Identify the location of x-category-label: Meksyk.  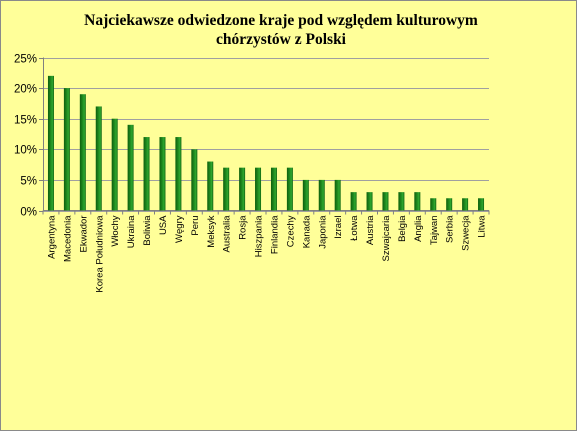
(211, 231).